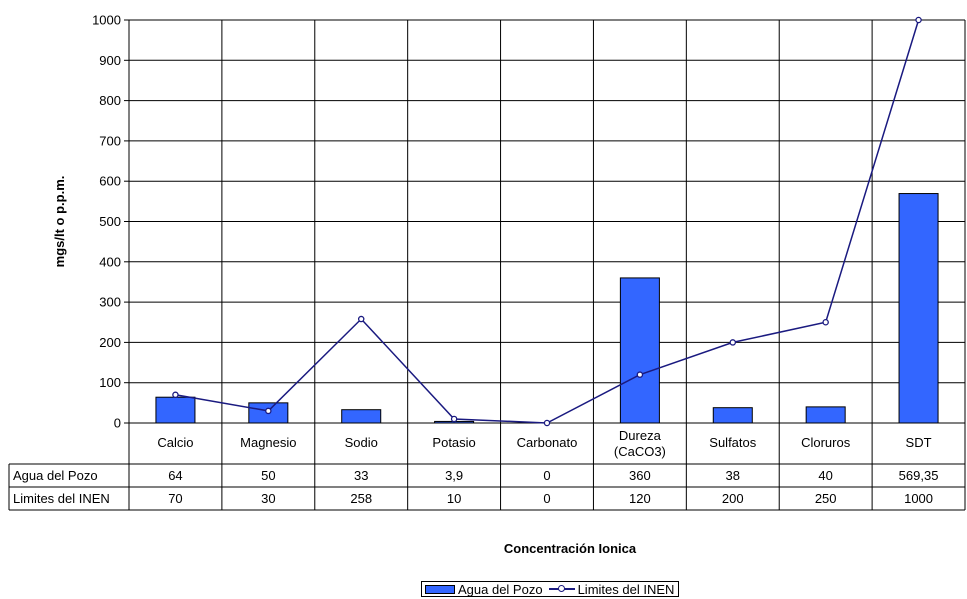 The image size is (967, 599). Describe the element at coordinates (361, 442) in the screenshot. I see `category-label: Sodio` at that location.